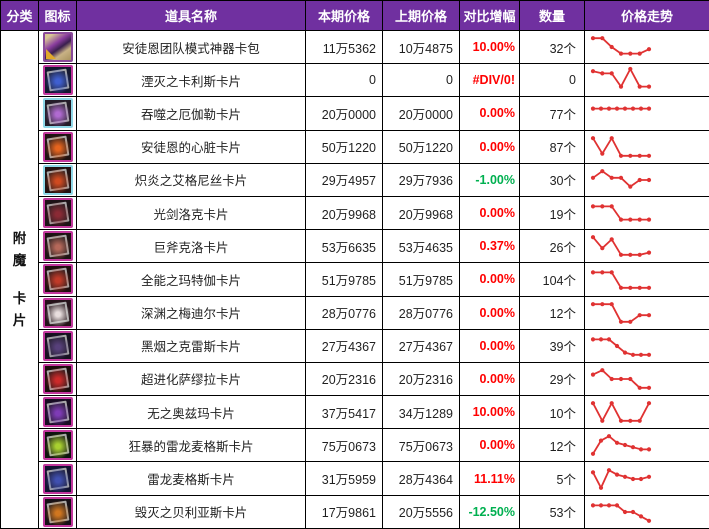 The width and height of the screenshot is (709, 529). I want to click on current-price-cell: 53万6635, so click(344, 246).